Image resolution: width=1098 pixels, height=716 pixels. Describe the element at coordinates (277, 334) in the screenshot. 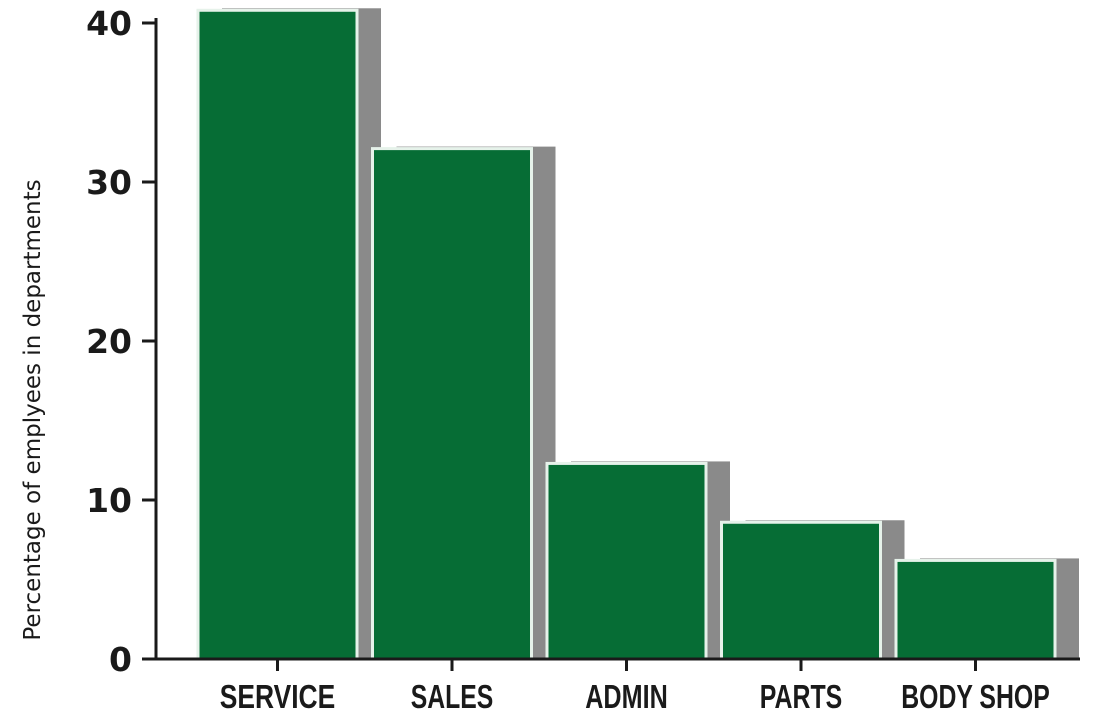

I see `bar-service` at that location.